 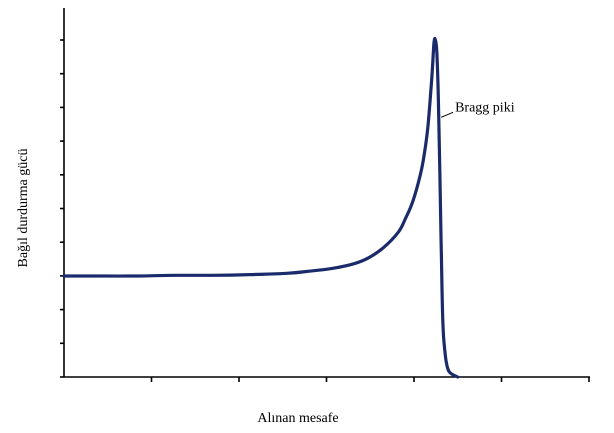 I want to click on annotation-leader, so click(x=447, y=114).